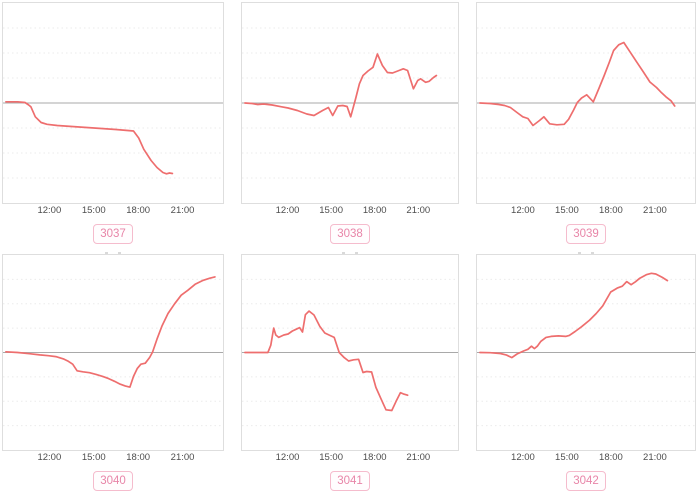 The image size is (700, 495). I want to click on badge-row: 3037, so click(113, 234).